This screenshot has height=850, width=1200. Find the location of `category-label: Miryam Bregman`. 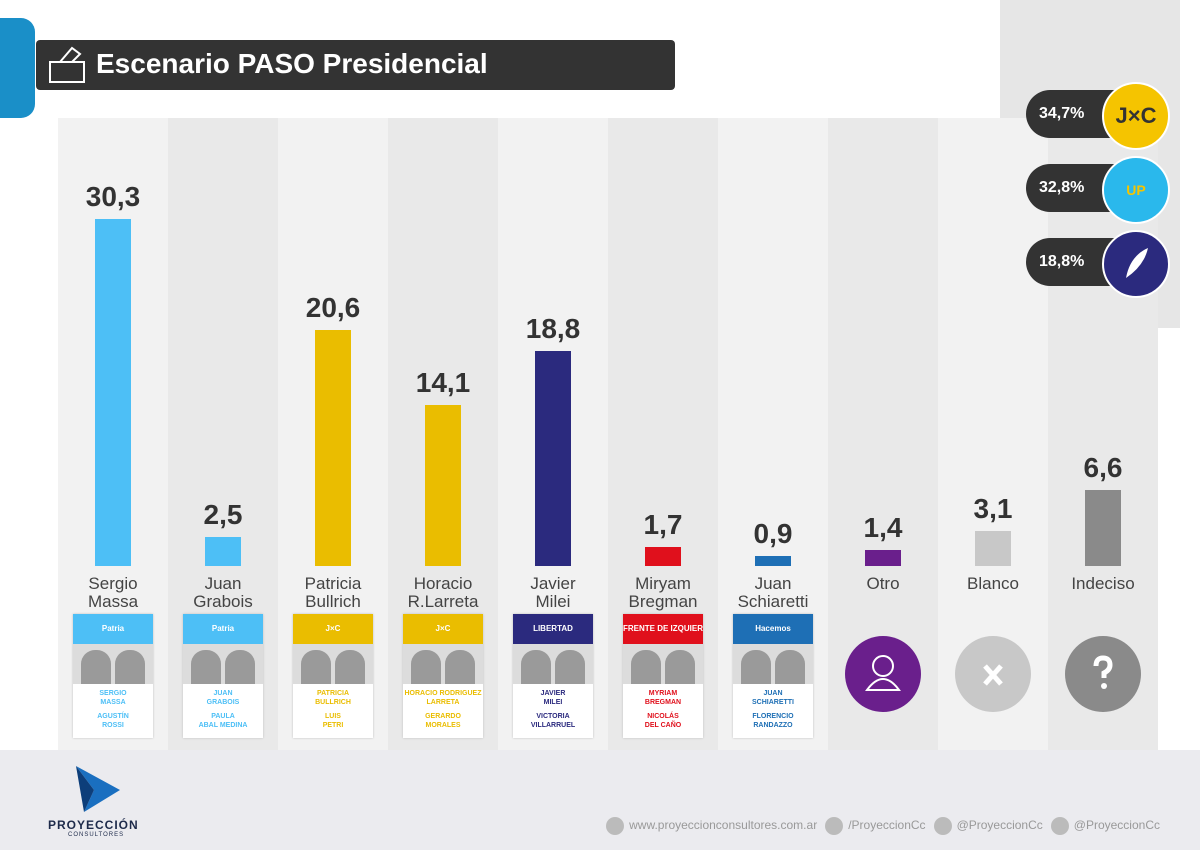

category-label: Miryam Bregman is located at coordinates (663, 592).